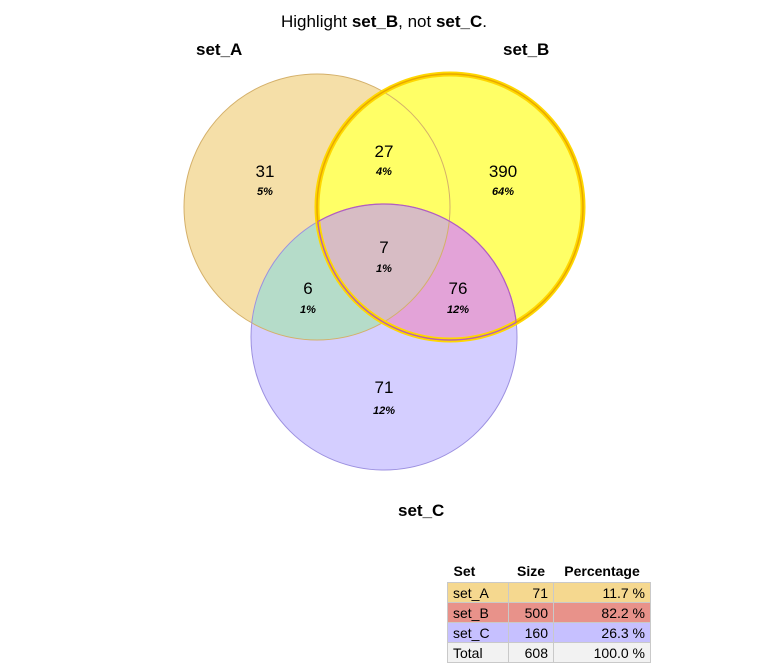 Image resolution: width=768 pixels, height=672 pixels. Describe the element at coordinates (602, 571) in the screenshot. I see `header-percentage: Percentage` at that location.